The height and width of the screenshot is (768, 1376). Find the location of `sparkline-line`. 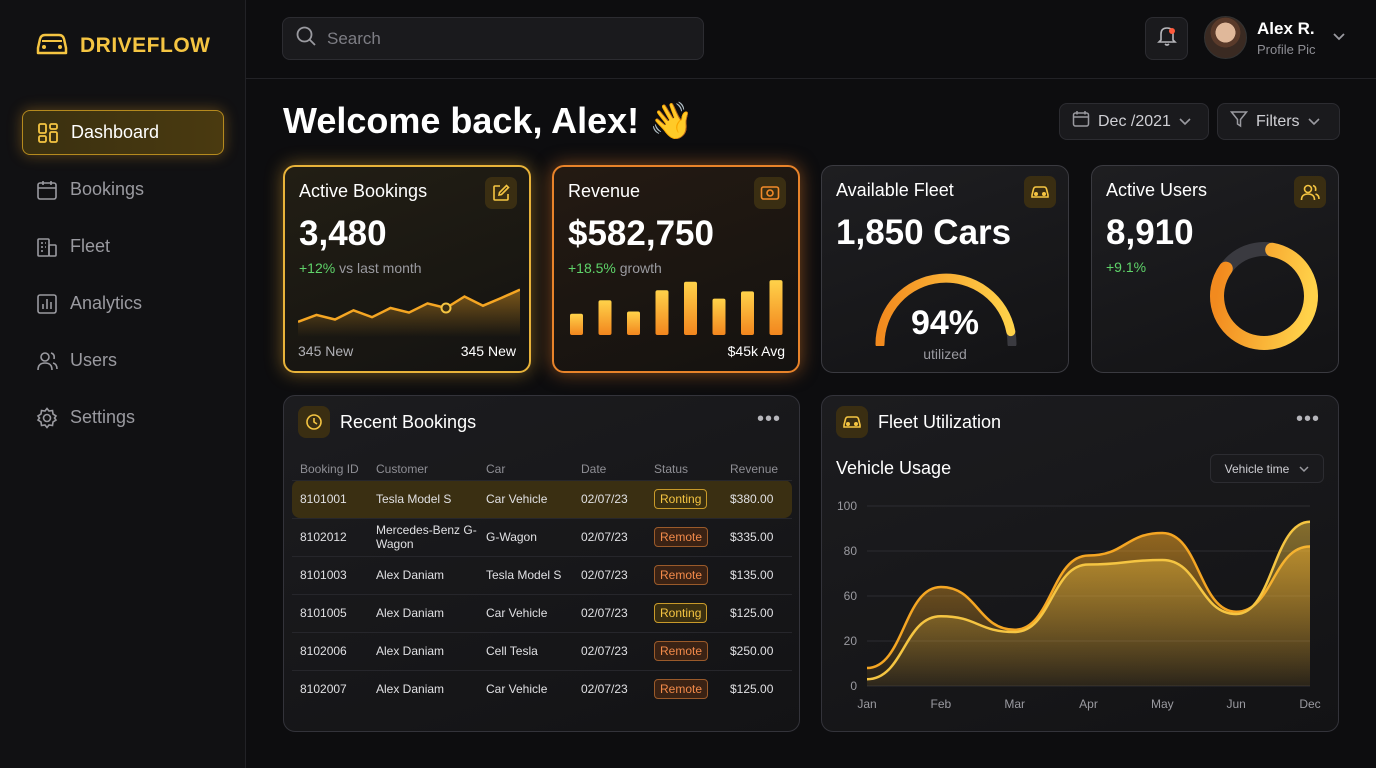

sparkline-line is located at coordinates (409, 305).